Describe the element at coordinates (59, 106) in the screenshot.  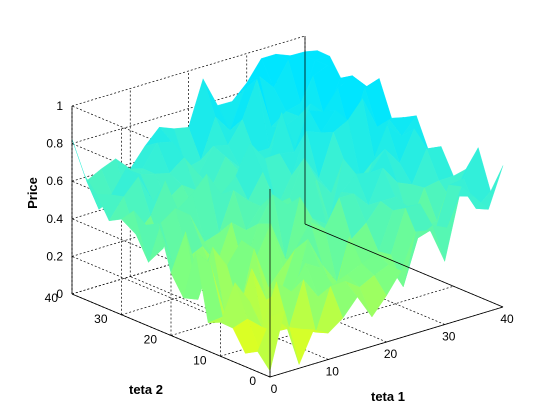
I see `z-tick-label: 1` at that location.